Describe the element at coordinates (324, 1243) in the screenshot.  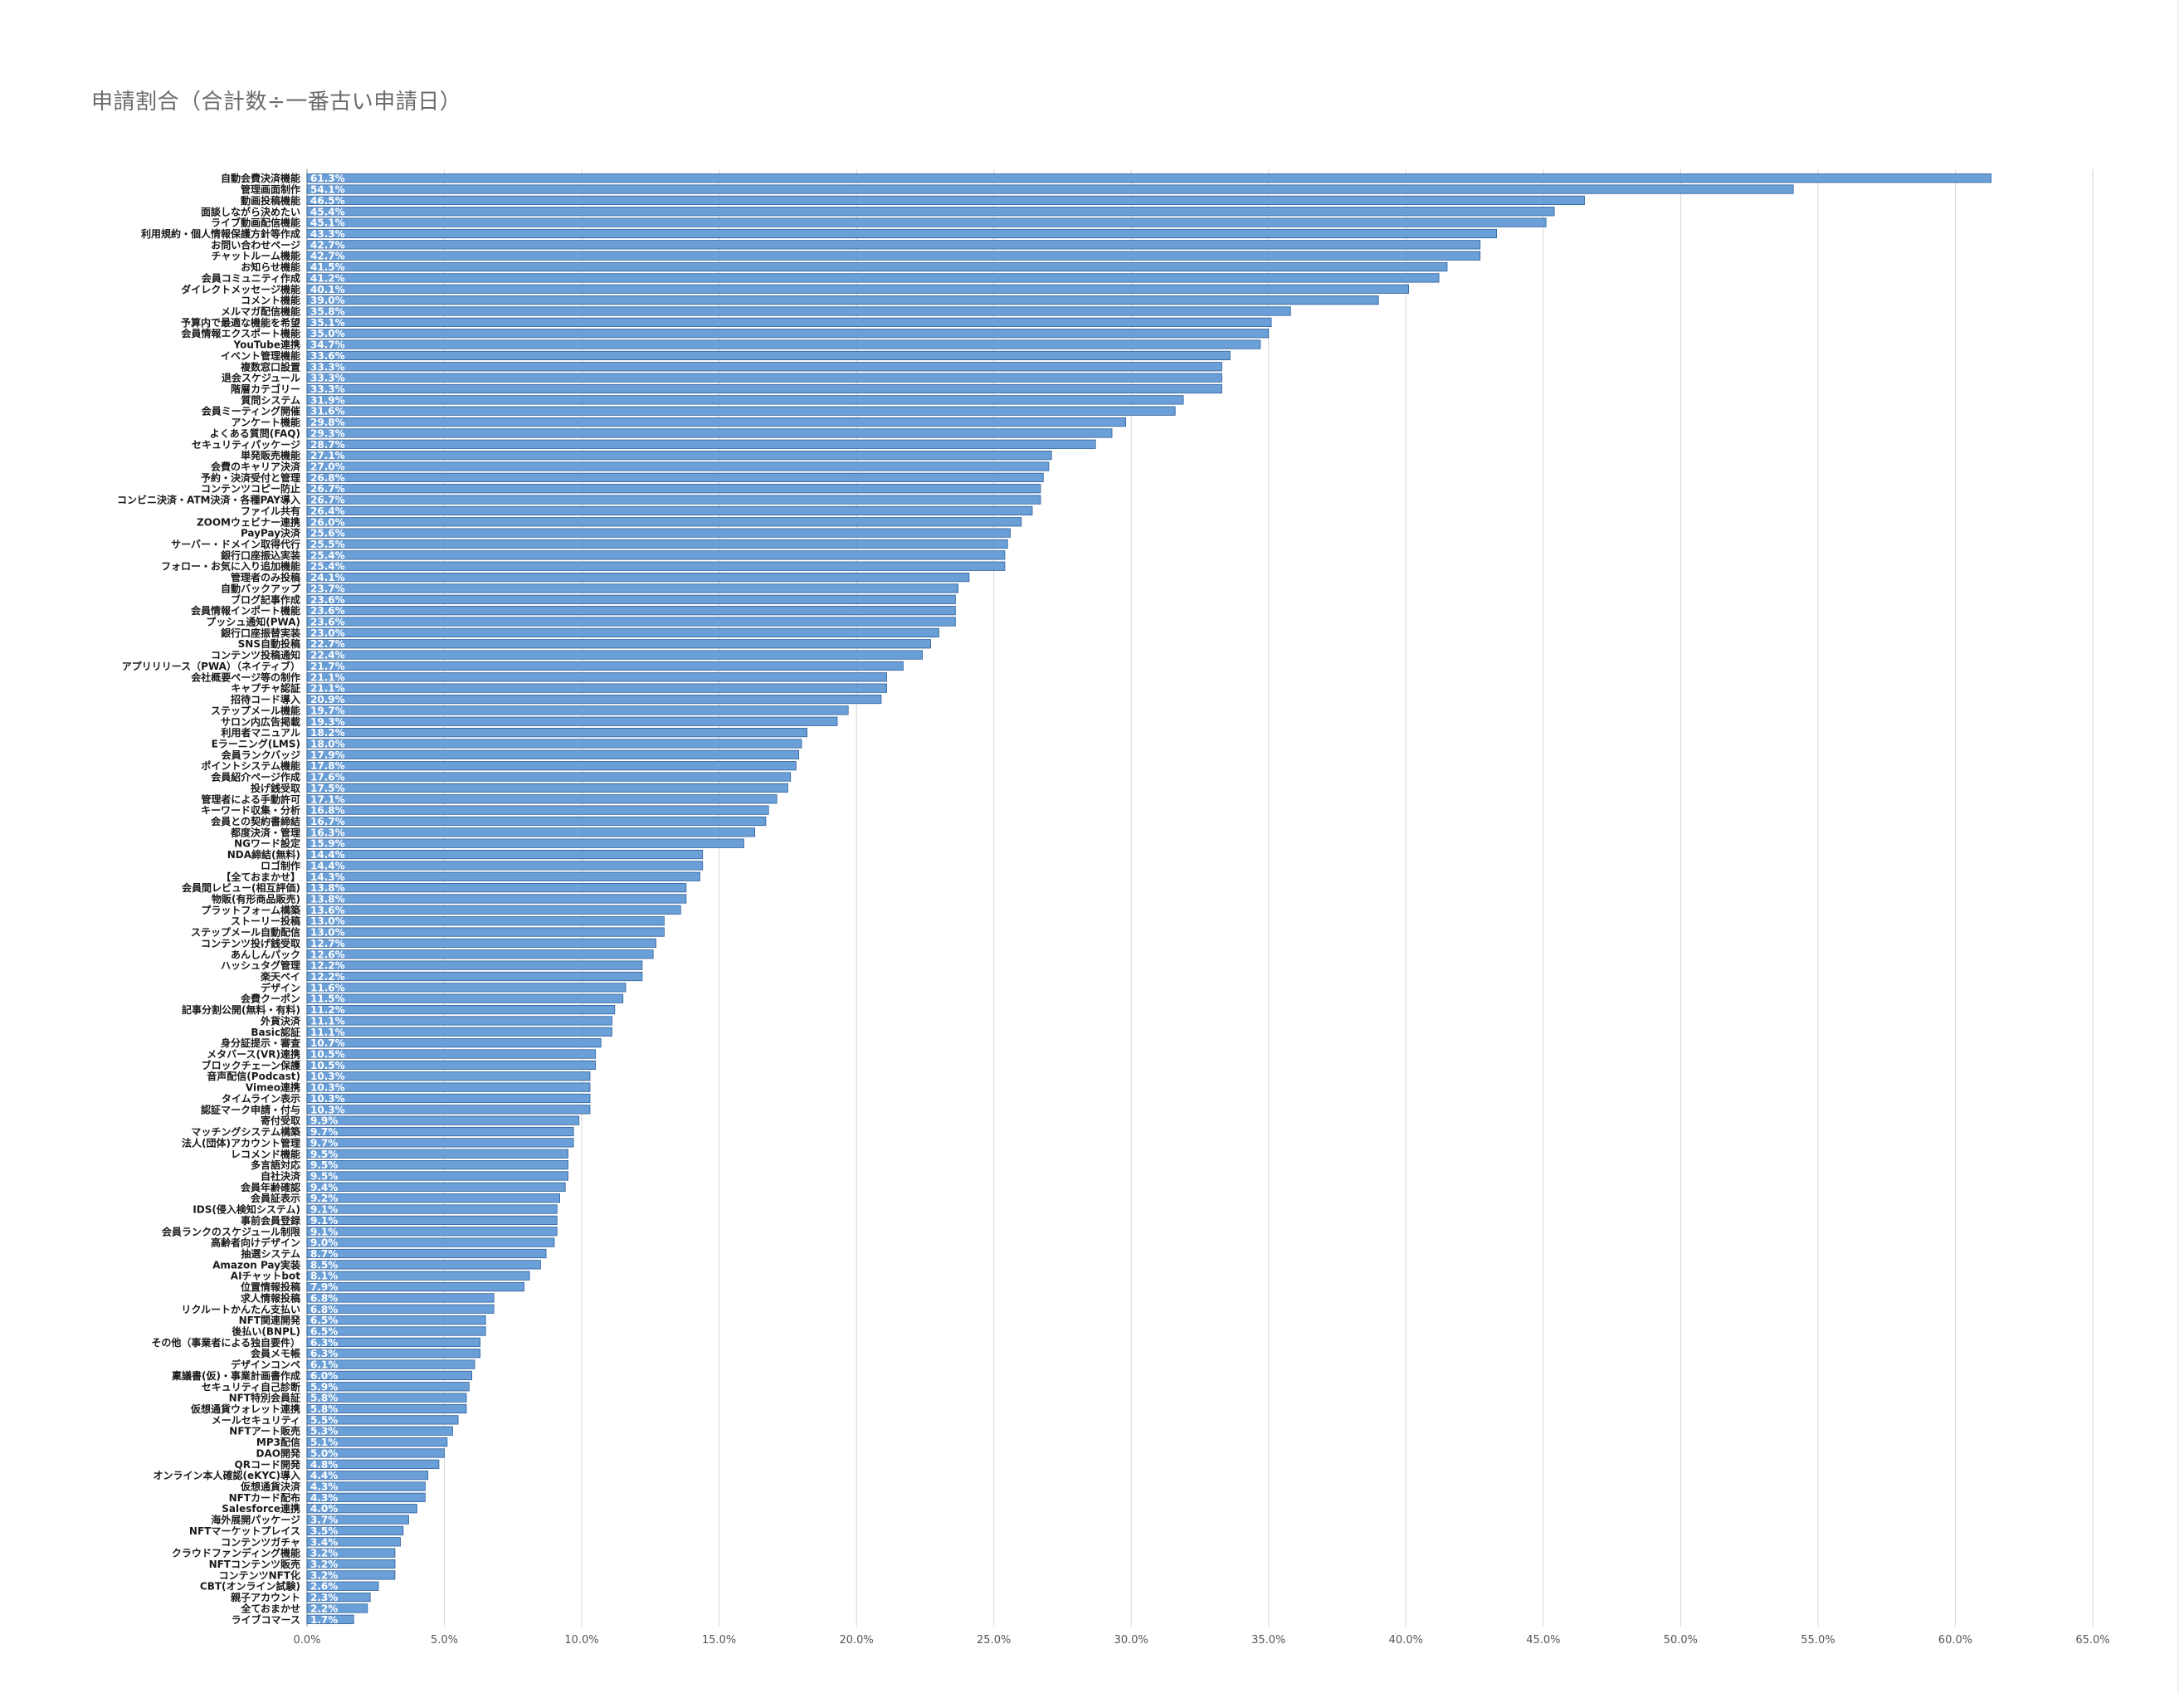
I see `data-label: 9.0%` at that location.